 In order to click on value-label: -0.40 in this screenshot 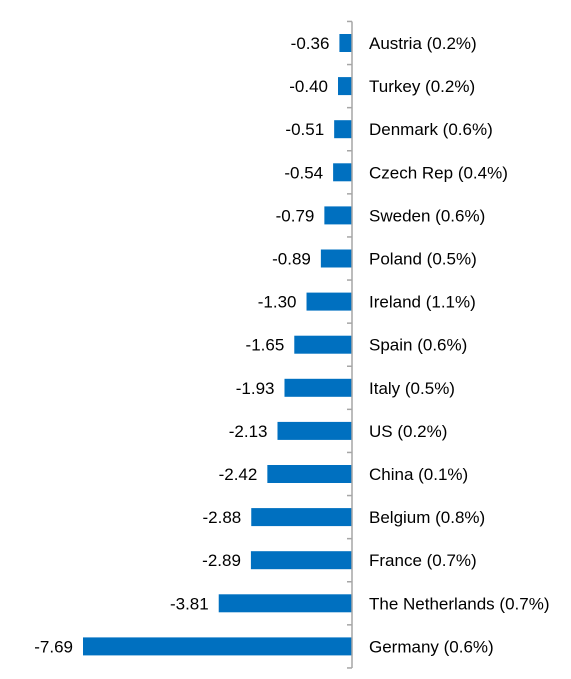, I will do `click(308, 86)`.